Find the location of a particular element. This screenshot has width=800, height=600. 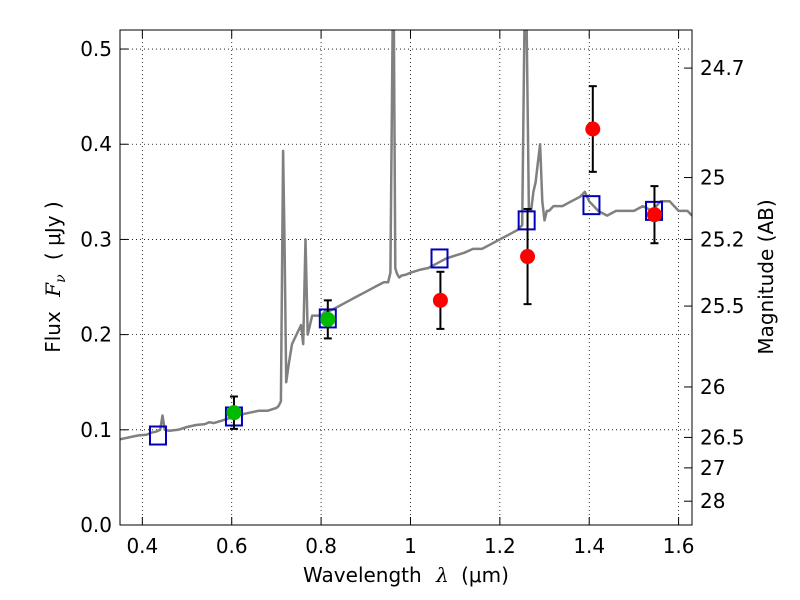

y-tick-label: 0.4 is located at coordinates (96, 144).